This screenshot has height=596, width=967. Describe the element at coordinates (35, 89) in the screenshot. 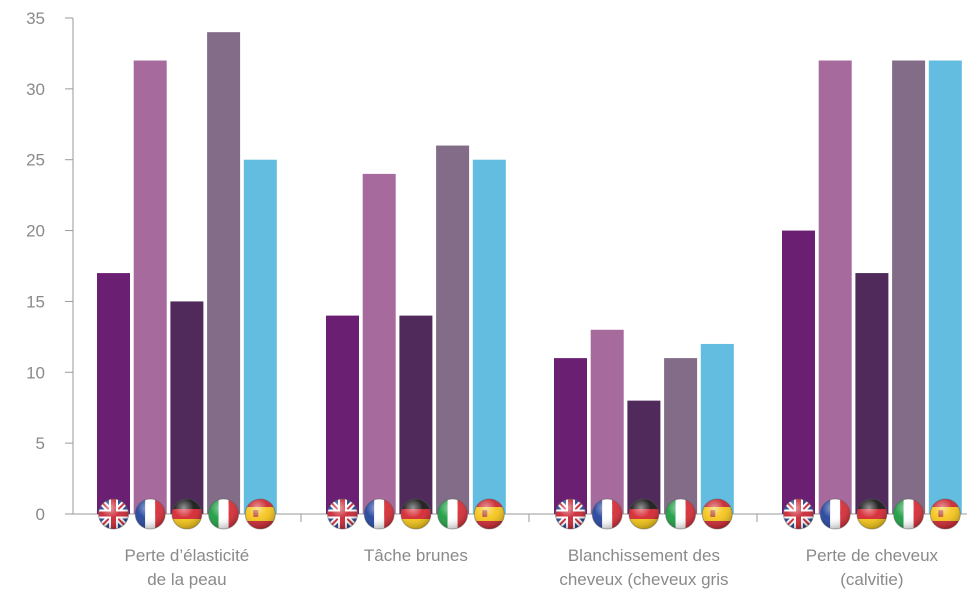

I see `y-tick-label: 30` at that location.